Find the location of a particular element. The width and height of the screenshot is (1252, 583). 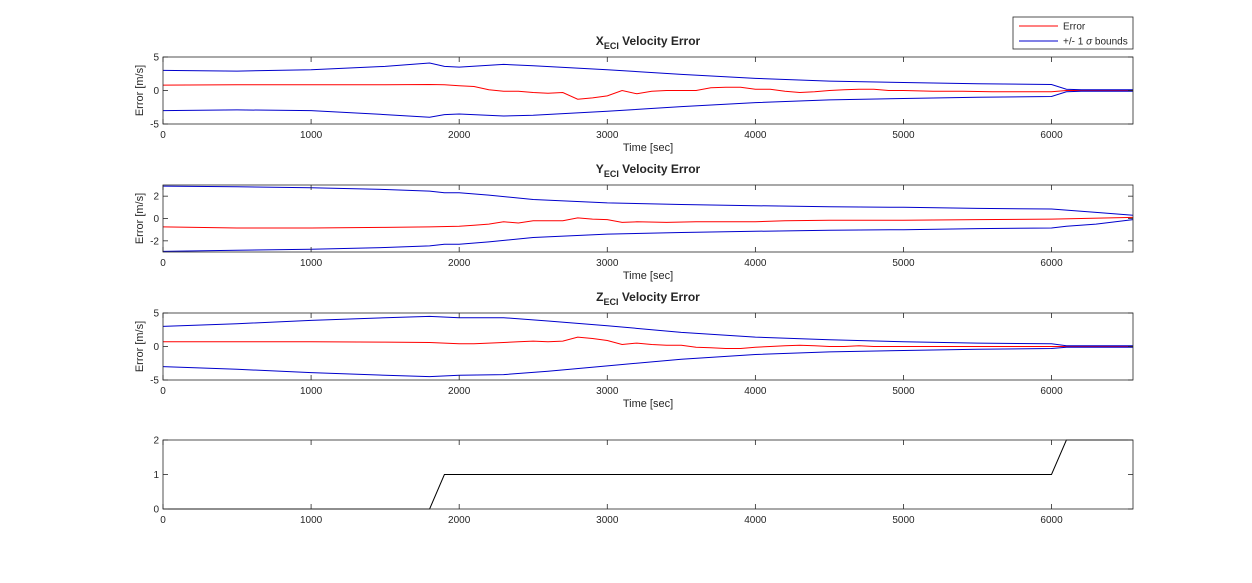

z-velocity-title: ZECI Velocity Error is located at coordinates (648, 298).